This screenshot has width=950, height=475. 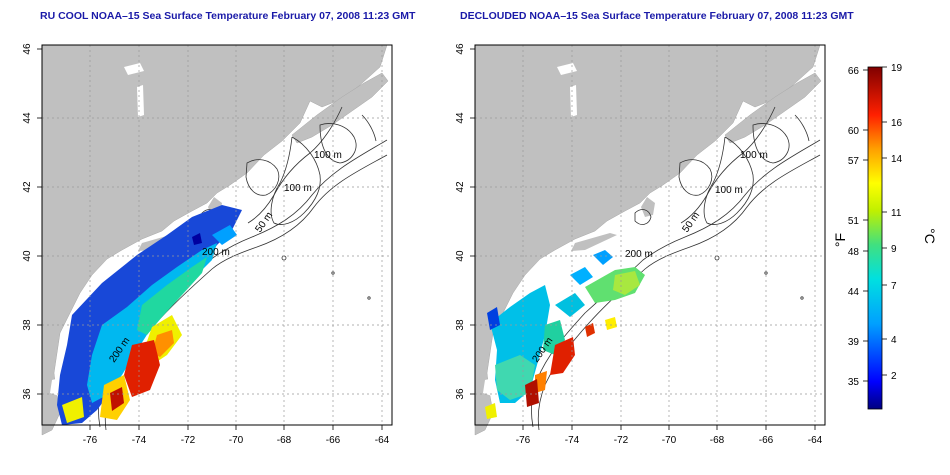 I want to click on svg-text: 66, so click(x=854, y=71).